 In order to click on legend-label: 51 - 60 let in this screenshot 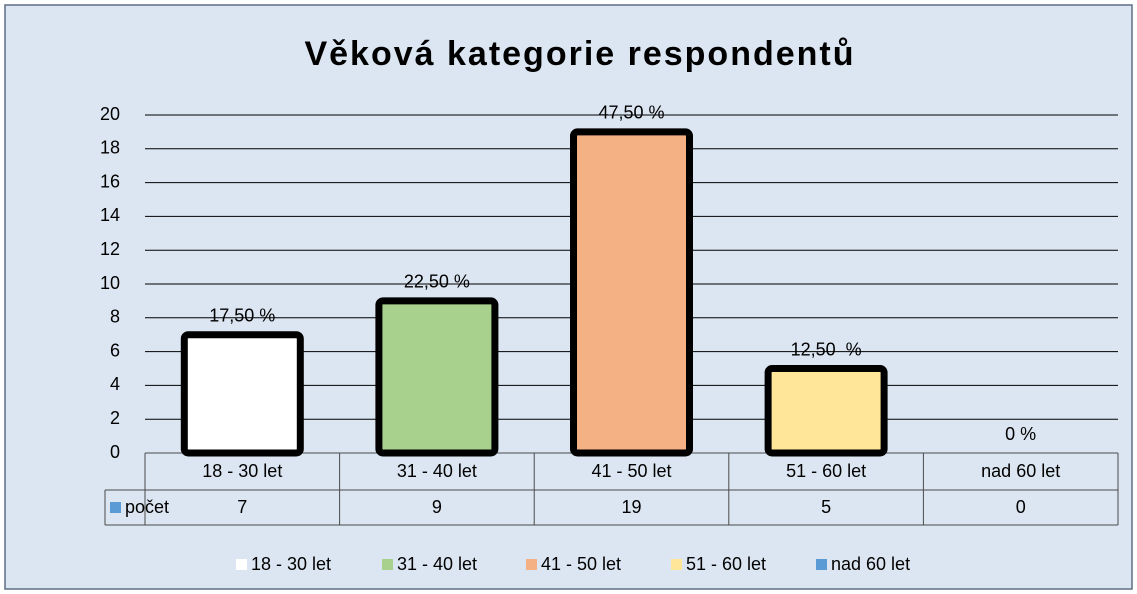, I will do `click(726, 564)`.